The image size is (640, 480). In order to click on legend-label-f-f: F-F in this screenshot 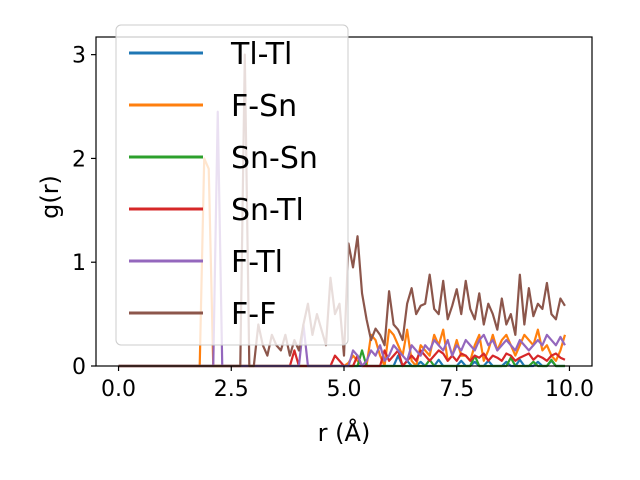, I will do `click(253, 314)`.